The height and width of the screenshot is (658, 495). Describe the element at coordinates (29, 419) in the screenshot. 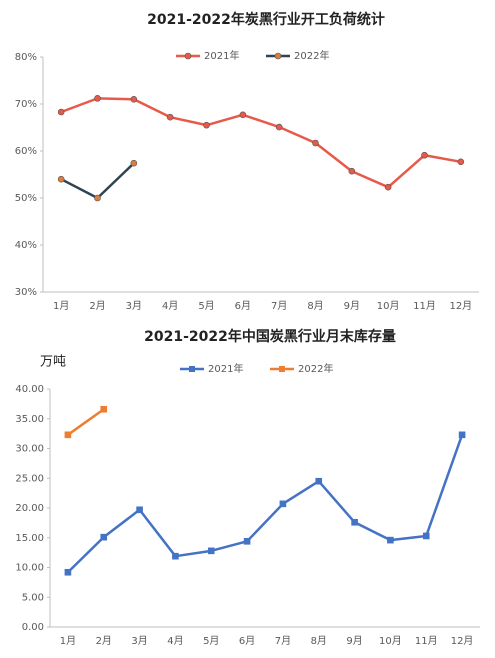

I see `y-tick-label: 35.00` at that location.